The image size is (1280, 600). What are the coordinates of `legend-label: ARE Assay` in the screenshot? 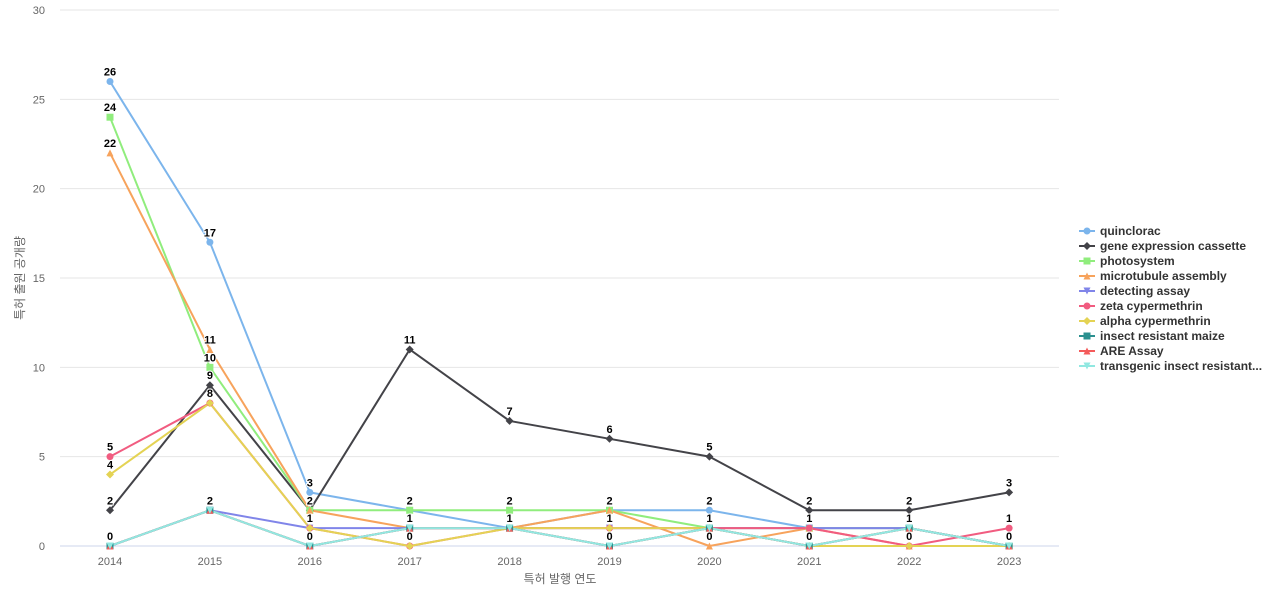 It's located at (1132, 350).